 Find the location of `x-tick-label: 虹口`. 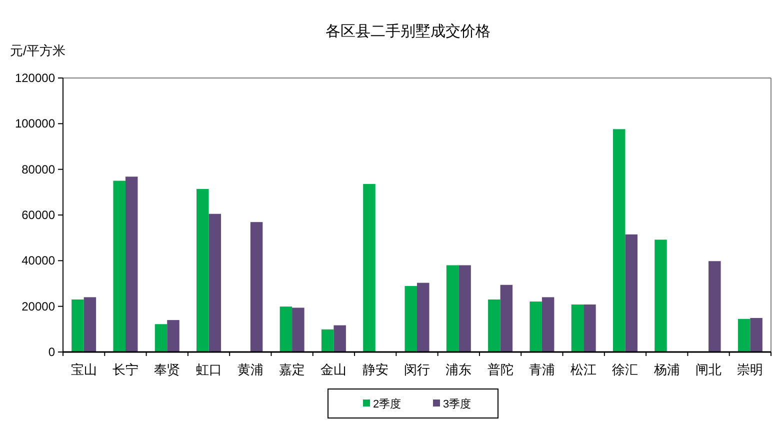

x-tick-label: 虹口 is located at coordinates (209, 369).